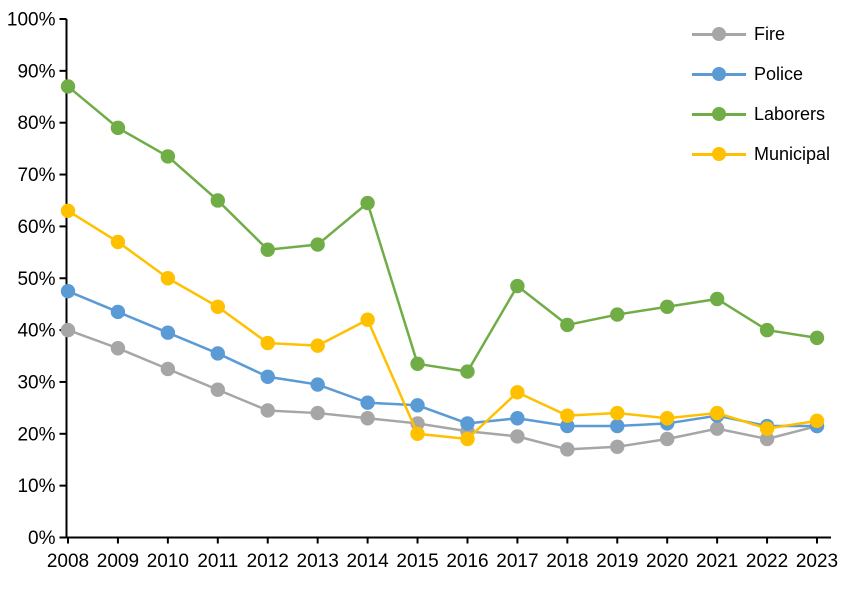 The image size is (852, 593). What do you see at coordinates (769, 33) in the screenshot?
I see `legend-label-fire: Fire` at bounding box center [769, 33].